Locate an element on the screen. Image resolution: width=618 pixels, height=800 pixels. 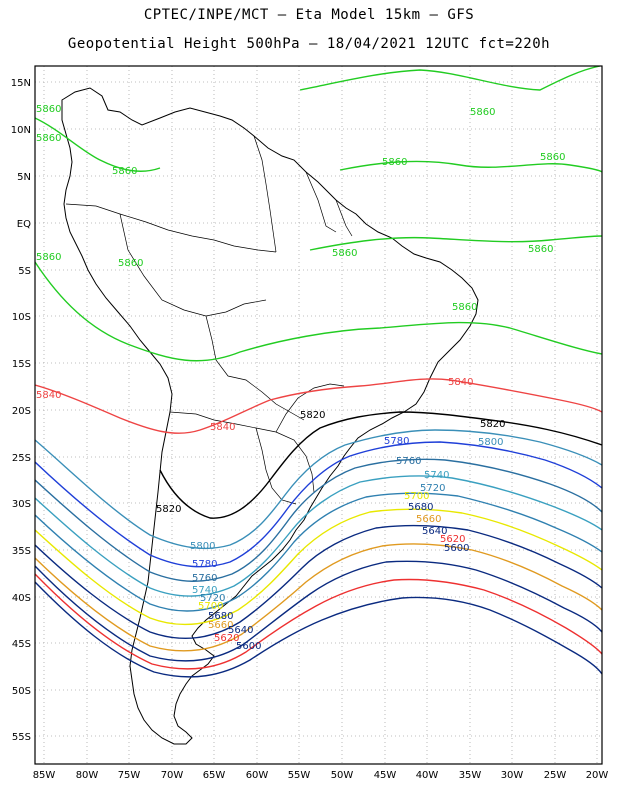
lat-label: 5N is located at coordinates (24, 177).